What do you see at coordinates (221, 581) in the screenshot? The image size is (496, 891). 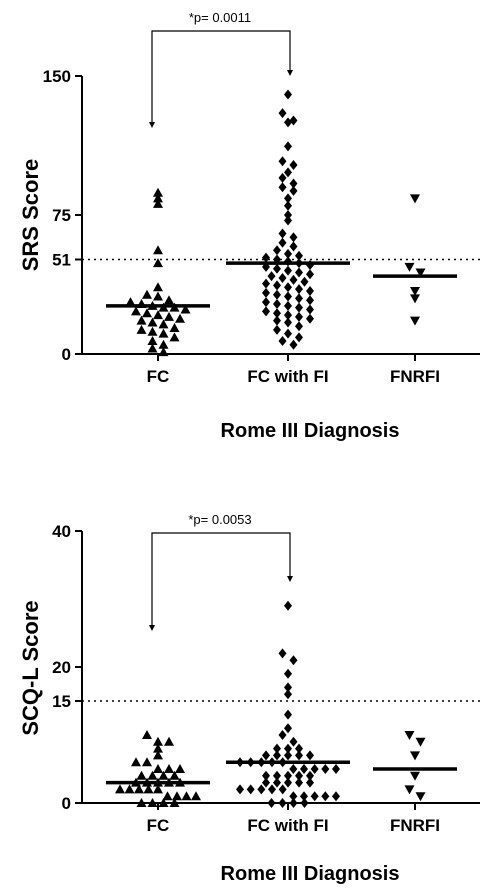 I see `significance-bracket` at bounding box center [221, 581].